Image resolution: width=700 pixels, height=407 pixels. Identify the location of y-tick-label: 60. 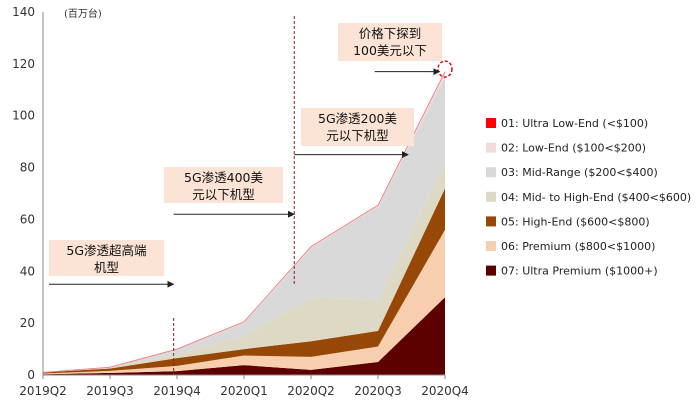
(27, 219).